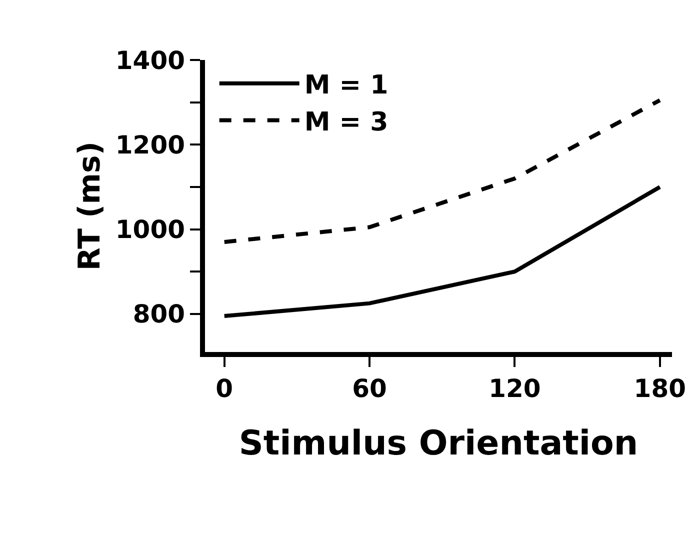  What do you see at coordinates (150, 145) in the screenshot?
I see `y-tick-label: 1200` at bounding box center [150, 145].